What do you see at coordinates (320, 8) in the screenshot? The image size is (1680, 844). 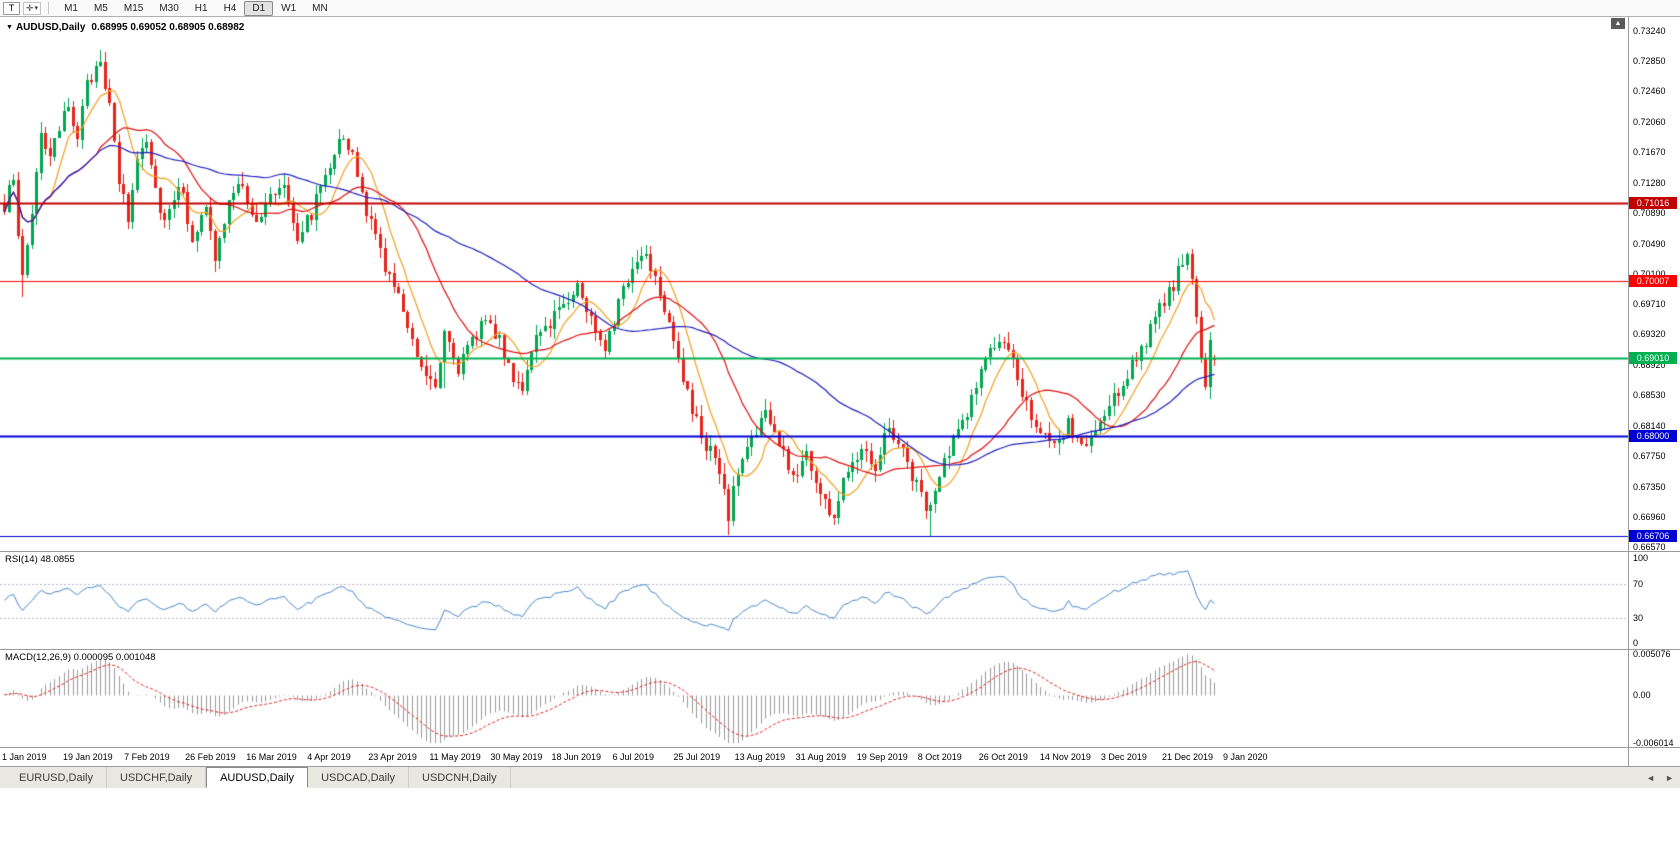 I see `timeframe-mn-button: MN` at bounding box center [320, 8].